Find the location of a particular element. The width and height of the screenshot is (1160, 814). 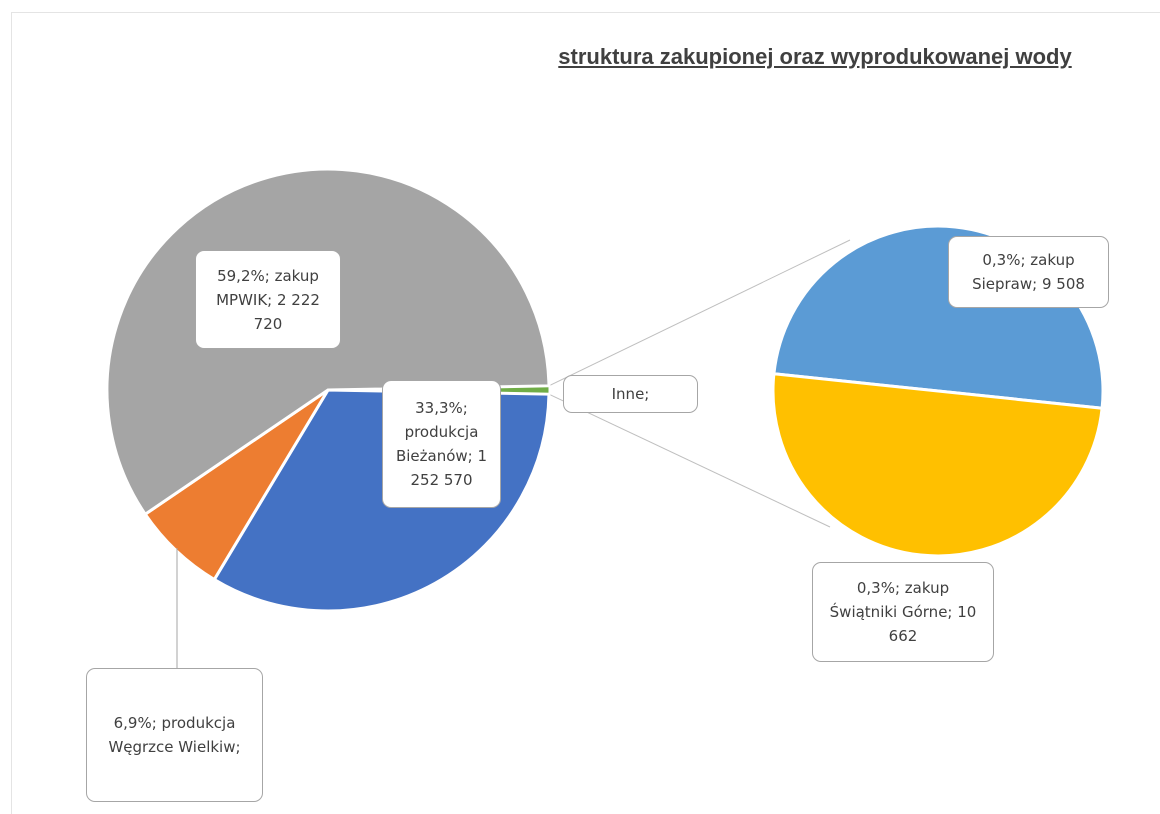

pie-slice is located at coordinates (937, 465).